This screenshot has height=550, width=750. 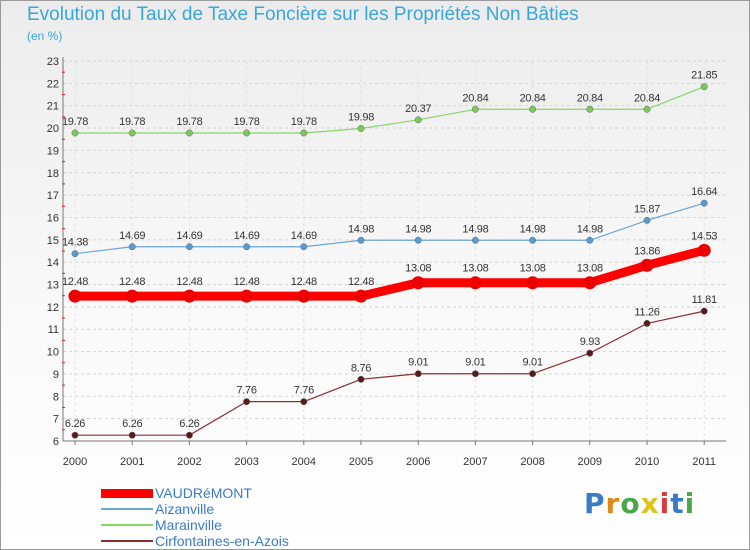 What do you see at coordinates (704, 192) in the screenshot?
I see `data-label: 16.64` at bounding box center [704, 192].